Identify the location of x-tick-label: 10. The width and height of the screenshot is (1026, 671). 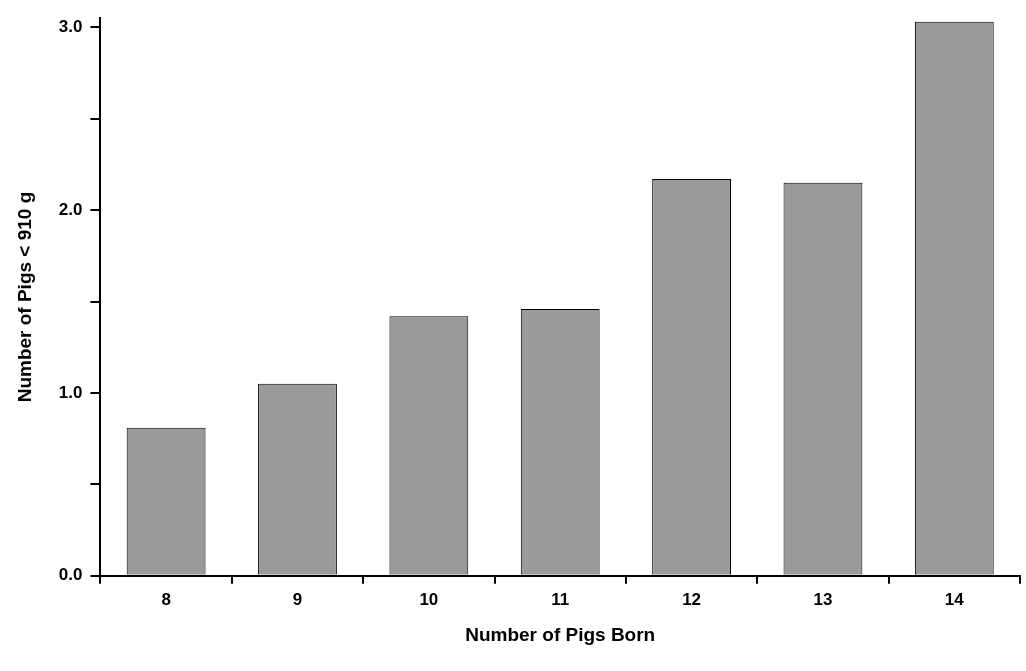
(429, 599).